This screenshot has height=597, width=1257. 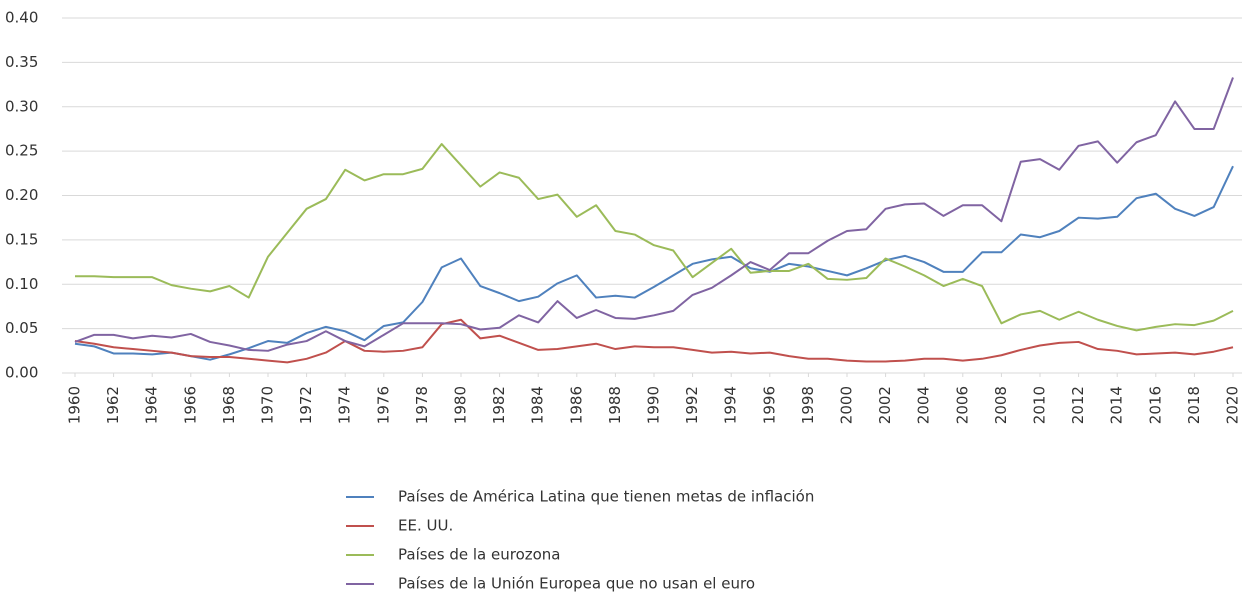 What do you see at coordinates (576, 405) in the screenshot?
I see `x-tick-label: 1986` at bounding box center [576, 405].